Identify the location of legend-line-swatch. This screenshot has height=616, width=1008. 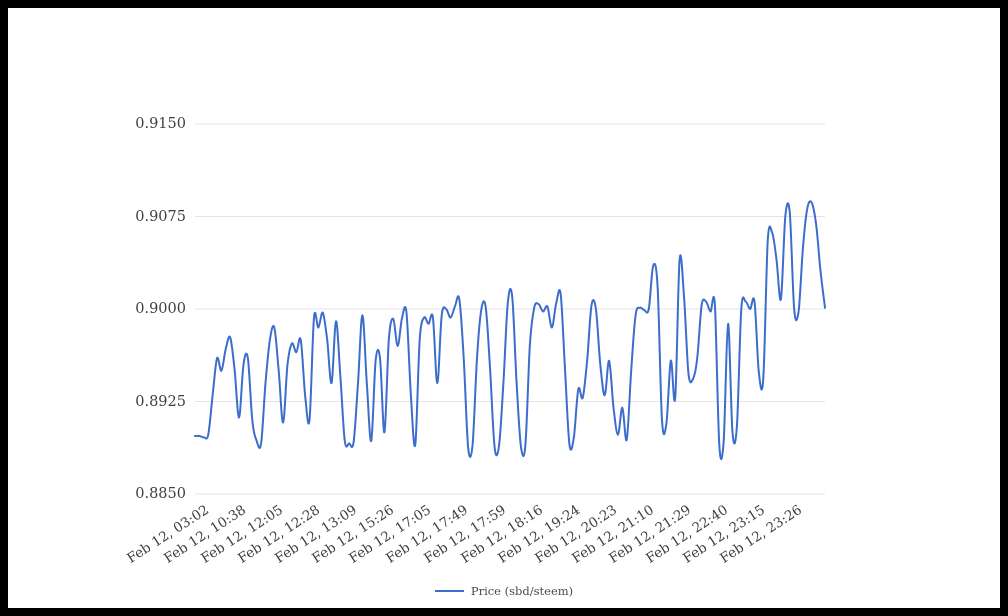
(449, 591).